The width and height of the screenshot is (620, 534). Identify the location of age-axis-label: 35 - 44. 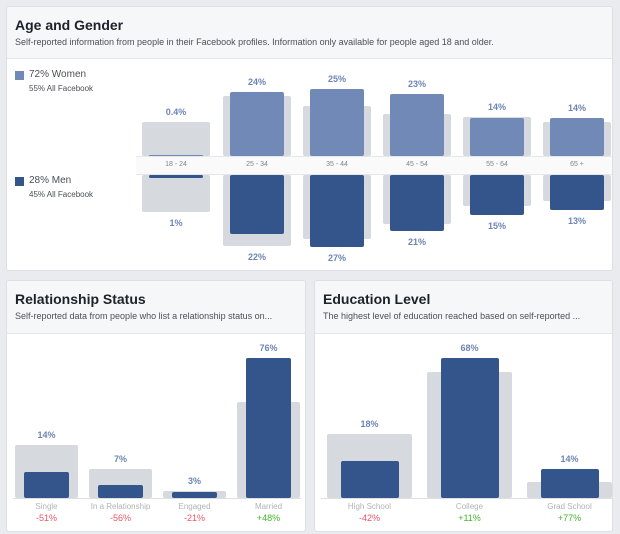
(337, 164).